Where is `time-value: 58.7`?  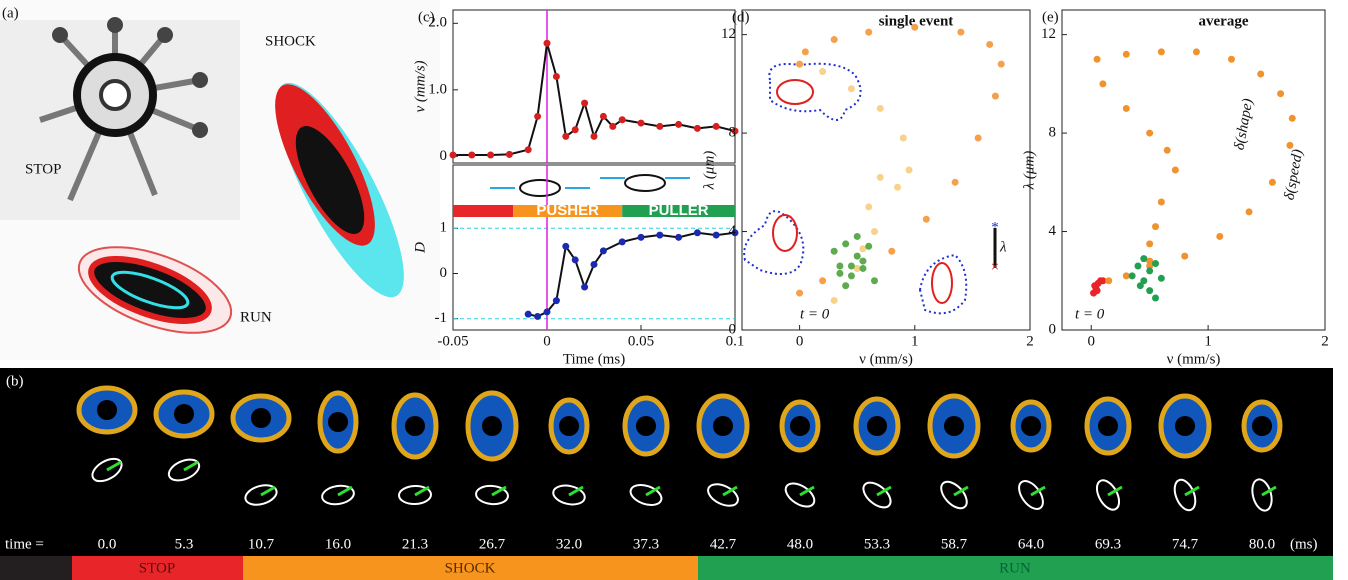
time-value: 58.7 is located at coordinates (954, 544).